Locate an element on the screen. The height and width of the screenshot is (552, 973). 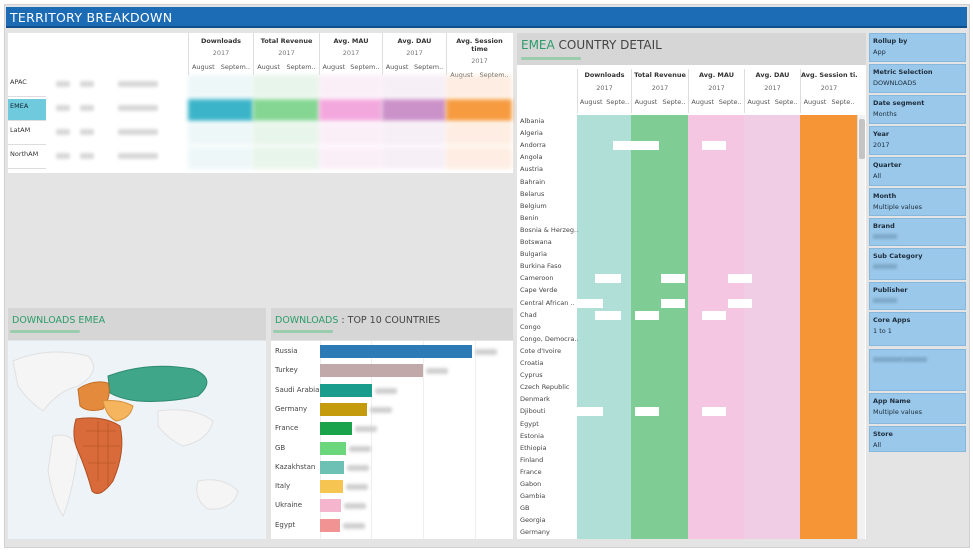
filter-value: App is located at coordinates (879, 52).